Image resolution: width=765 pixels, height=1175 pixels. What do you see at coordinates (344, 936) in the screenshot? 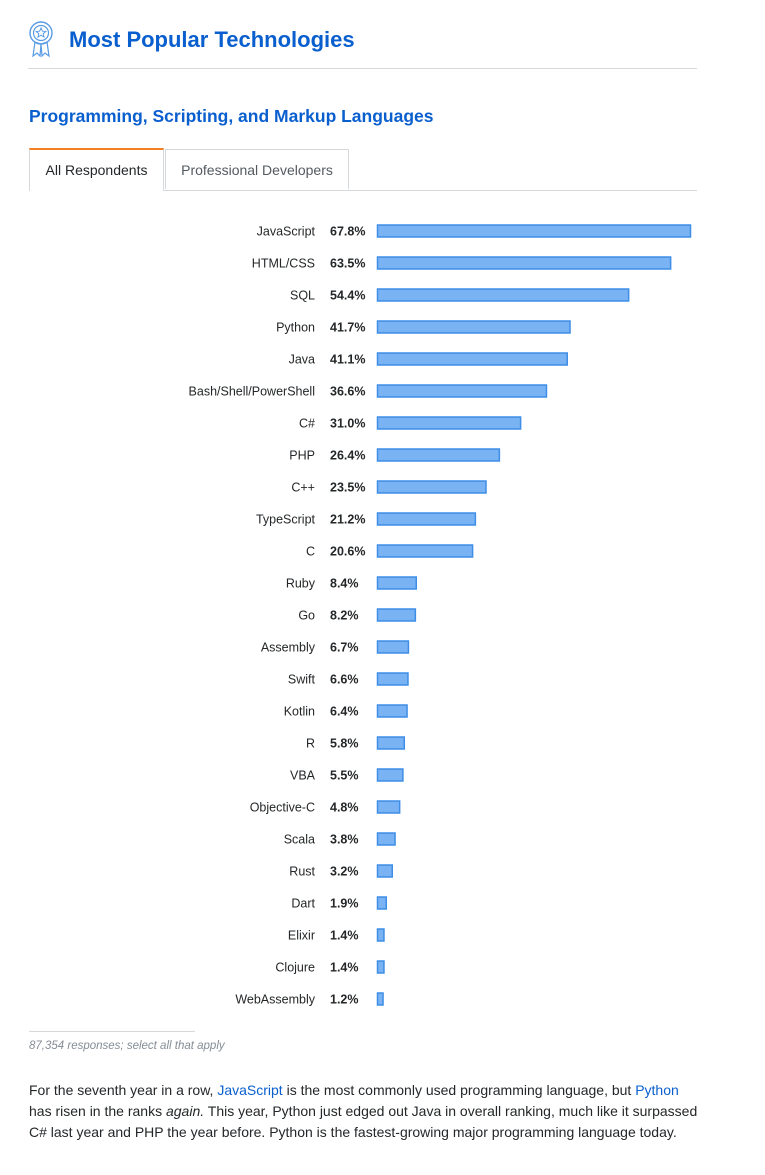
I see `value-label-elixir: 1.4%` at bounding box center [344, 936].